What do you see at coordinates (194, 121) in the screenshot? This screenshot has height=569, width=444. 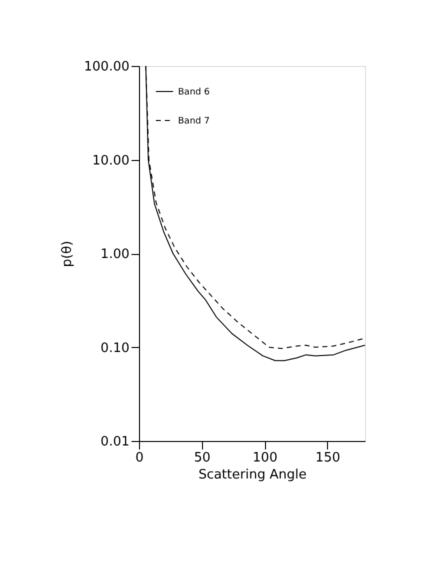 I see `legend-label: Band 7` at bounding box center [194, 121].